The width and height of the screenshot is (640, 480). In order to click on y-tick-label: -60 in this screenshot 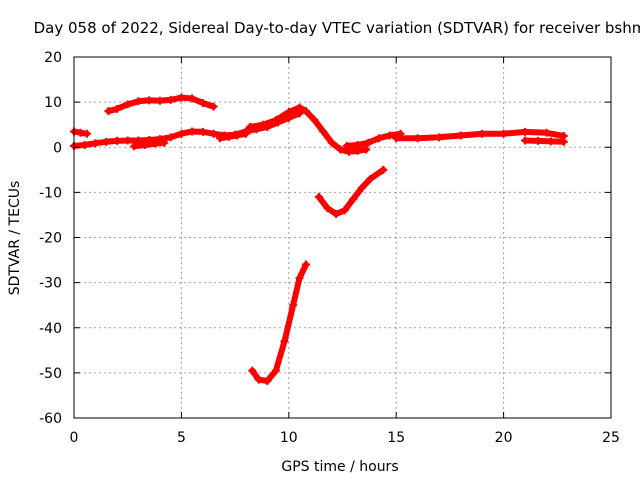, I will do `click(50, 419)`.